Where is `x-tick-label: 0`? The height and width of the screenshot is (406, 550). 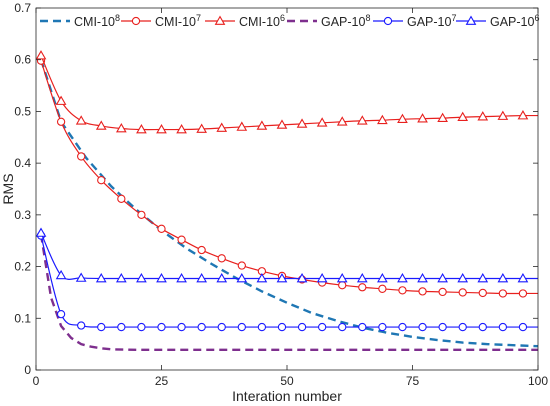
x-tick-label: 0 is located at coordinates (36, 381).